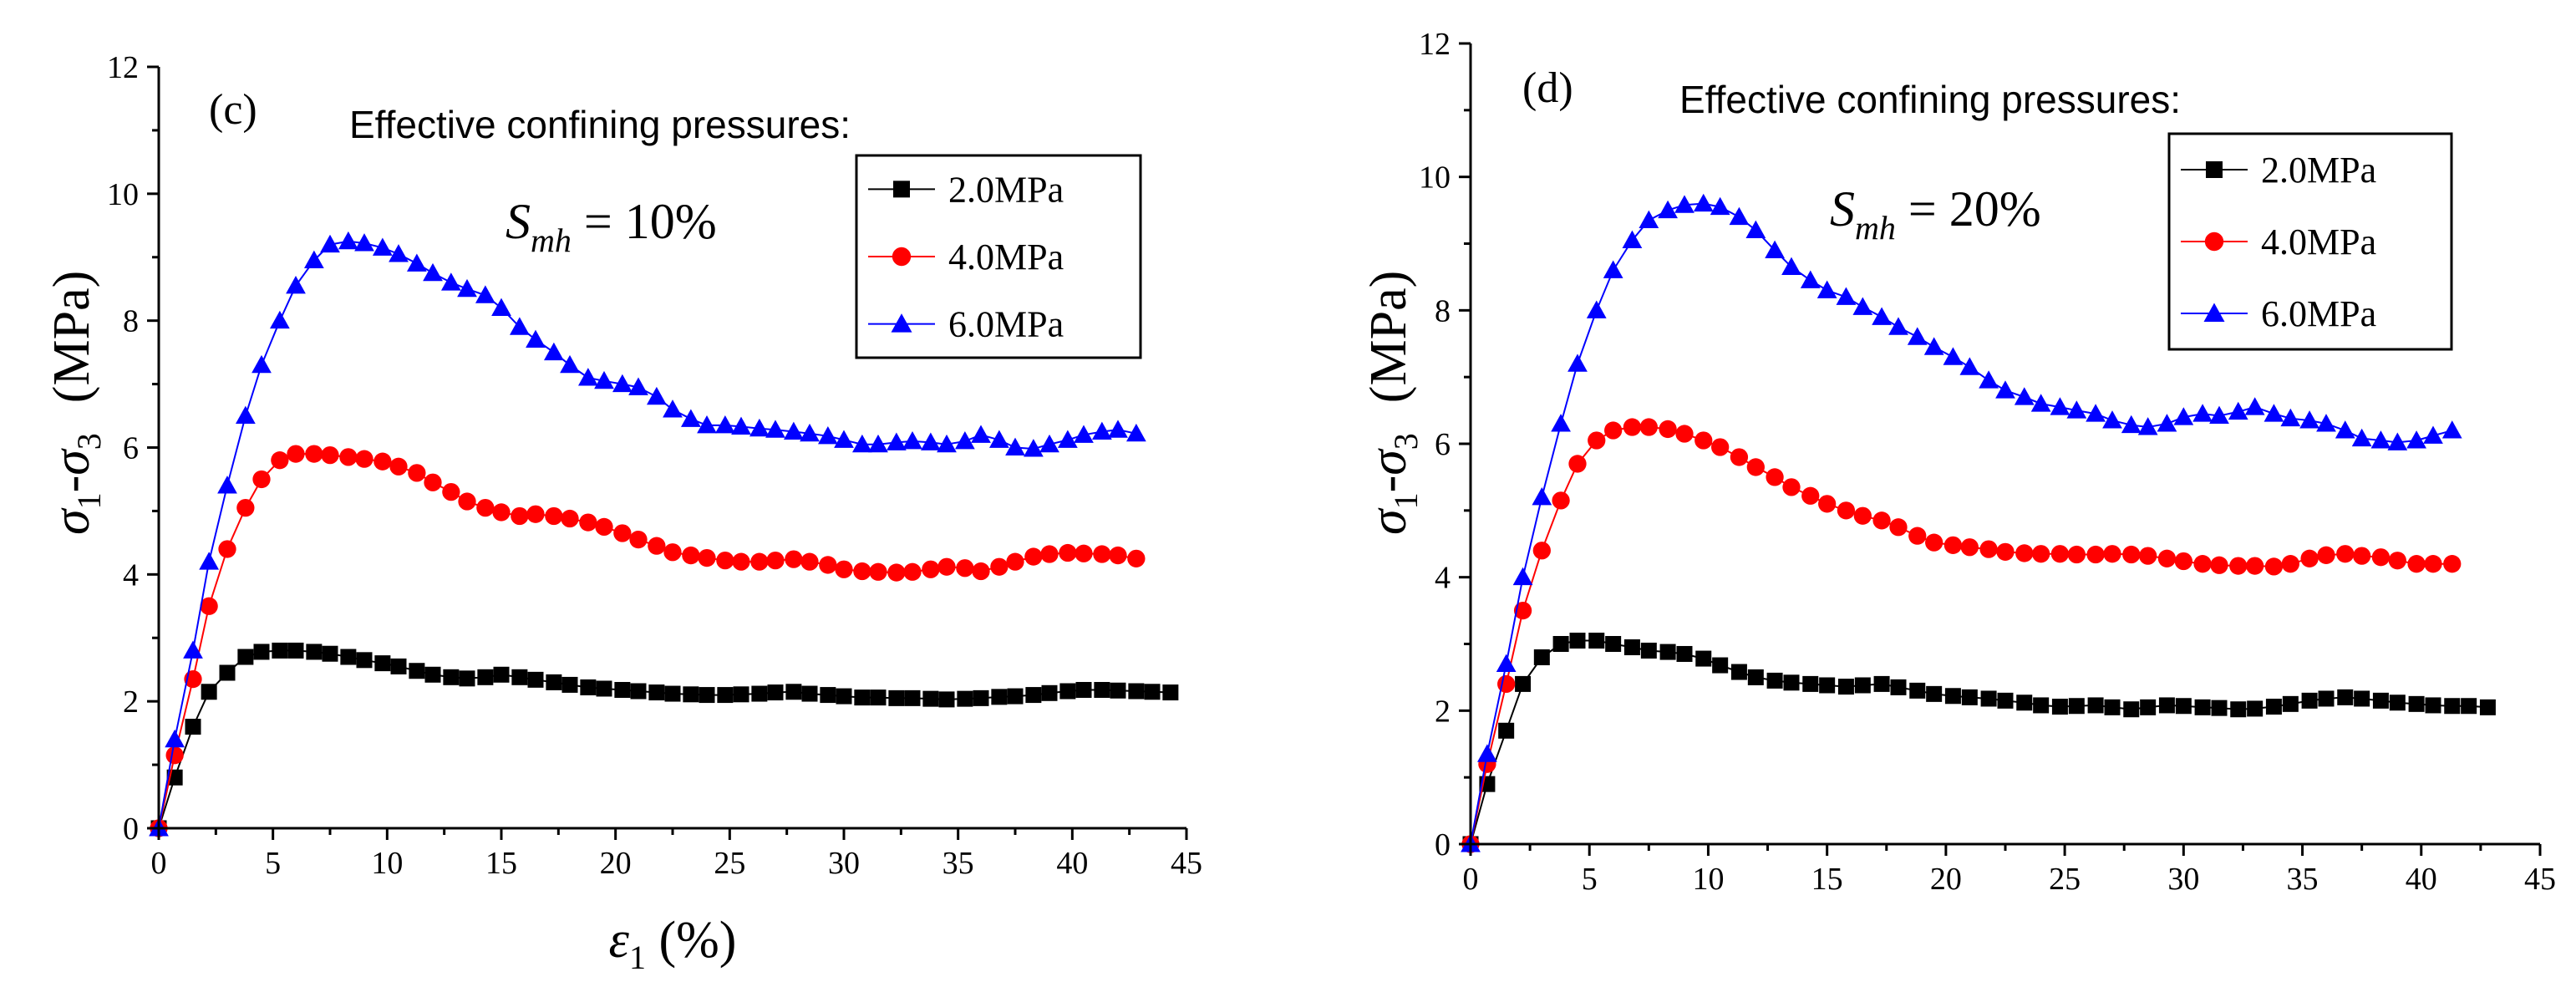  What do you see at coordinates (131, 321) in the screenshot?
I see `panel-c-ytick-label: 8` at bounding box center [131, 321].